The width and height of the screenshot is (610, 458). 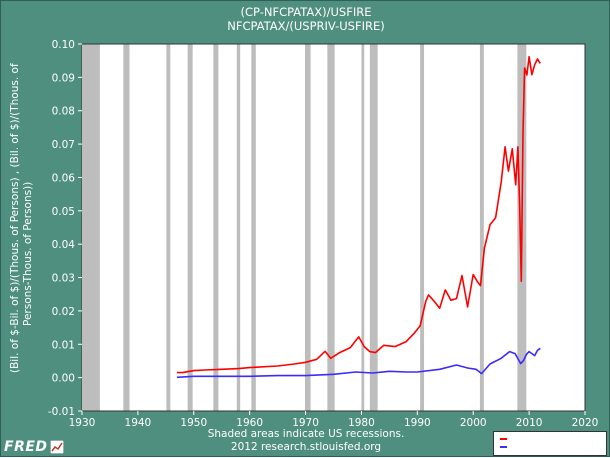 What do you see at coordinates (550, 443) in the screenshot?
I see `legend` at bounding box center [550, 443].